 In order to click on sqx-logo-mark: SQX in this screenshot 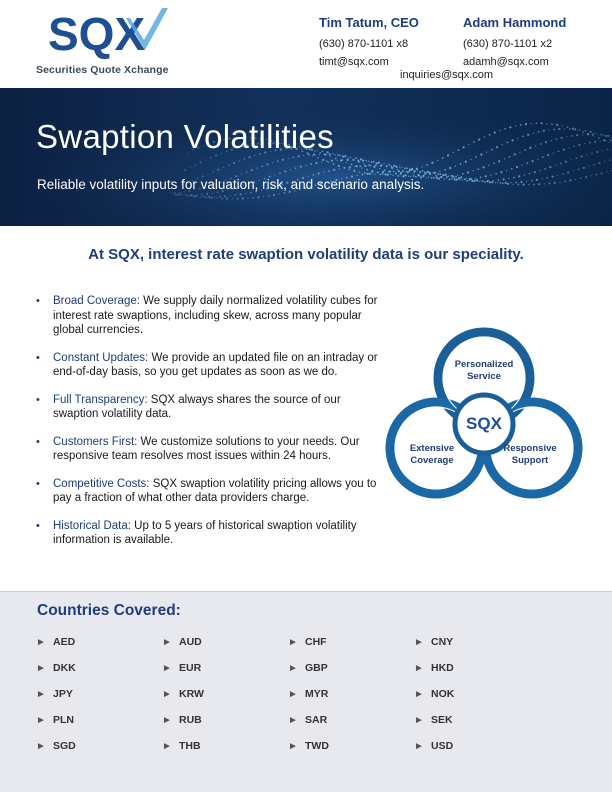, I will do `click(108, 34)`.